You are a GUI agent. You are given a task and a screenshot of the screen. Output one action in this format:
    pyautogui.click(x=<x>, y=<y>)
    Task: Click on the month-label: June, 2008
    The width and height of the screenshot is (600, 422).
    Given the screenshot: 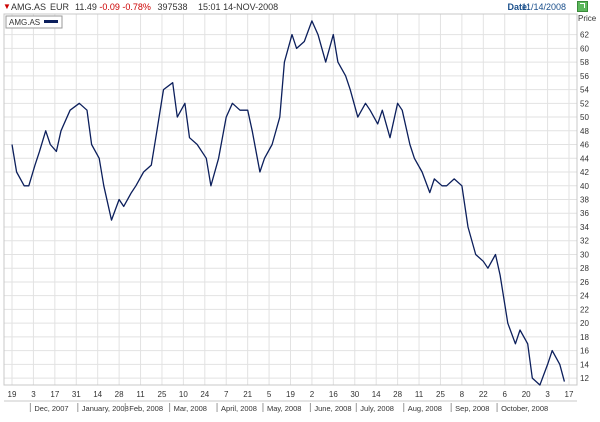 What is the action you would take?
    pyautogui.click(x=332, y=408)
    